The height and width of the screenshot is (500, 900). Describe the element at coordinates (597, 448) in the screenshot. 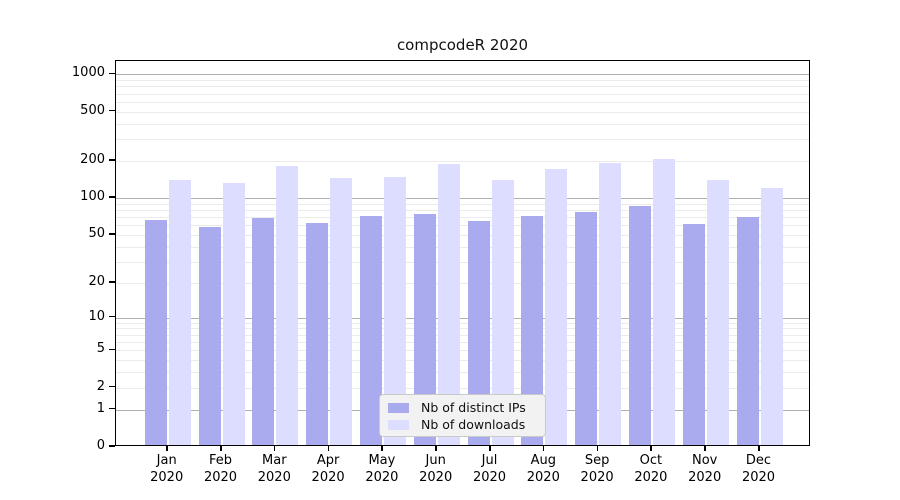

I see `x-tick-sep` at that location.